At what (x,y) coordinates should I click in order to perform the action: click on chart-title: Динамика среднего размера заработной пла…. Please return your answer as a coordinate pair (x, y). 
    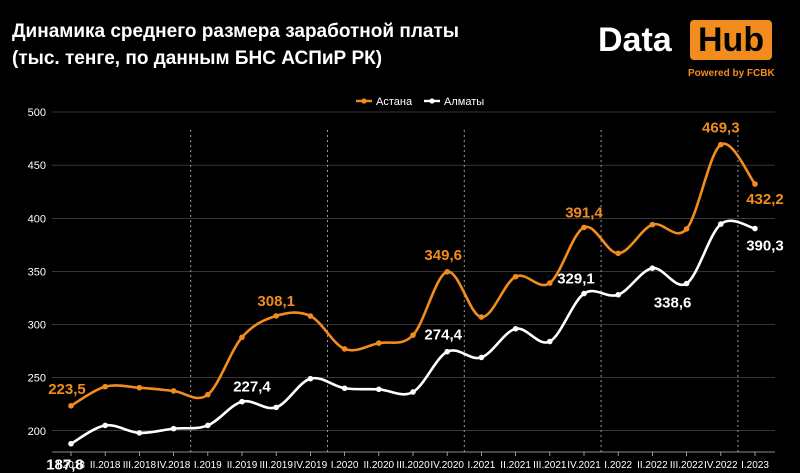
    Looking at the image, I should click on (235, 45).